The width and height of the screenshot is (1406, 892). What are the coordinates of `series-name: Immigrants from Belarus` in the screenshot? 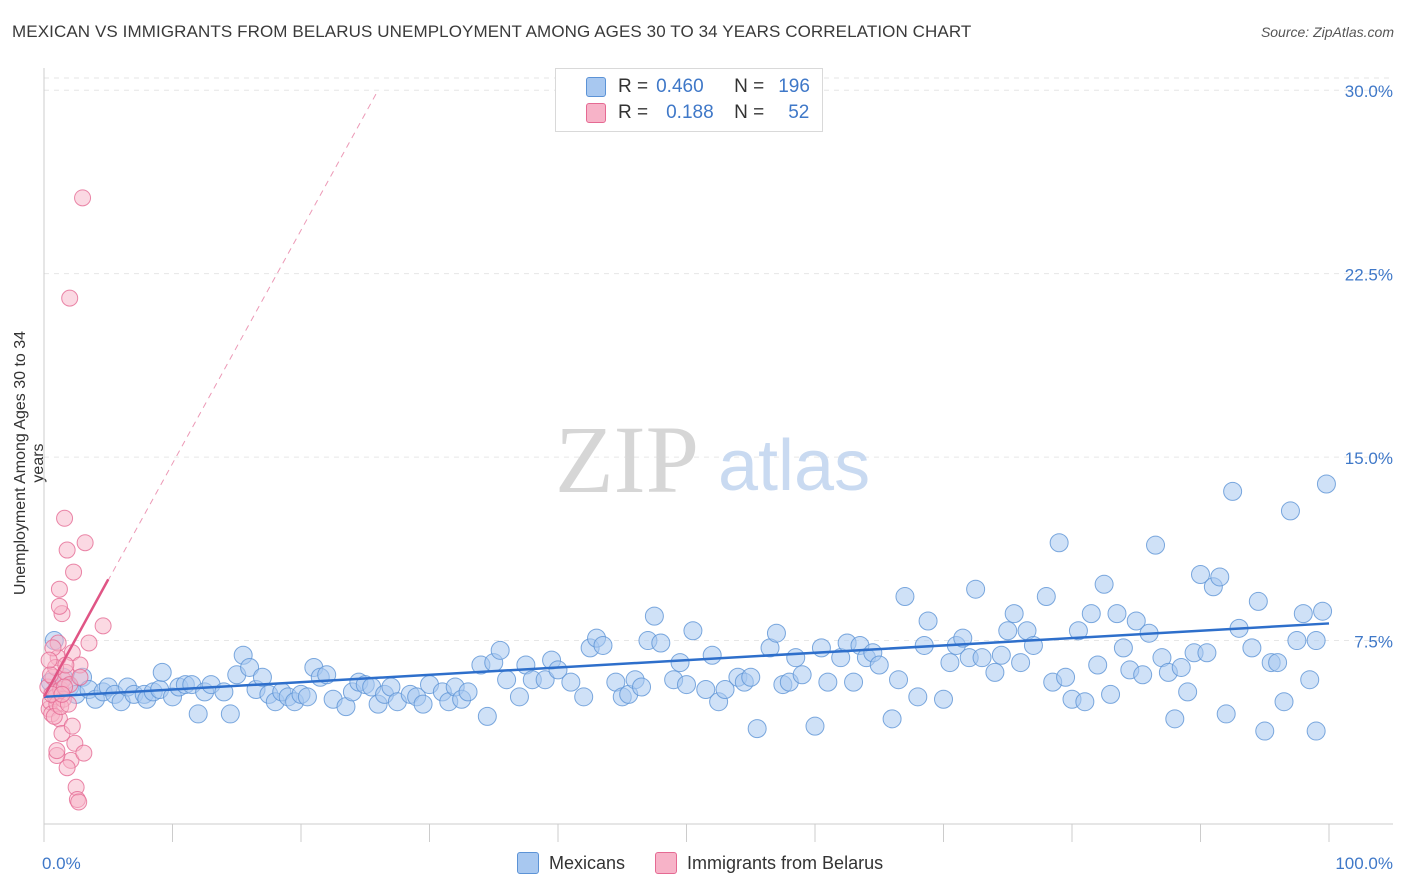 It's located at (785, 862).